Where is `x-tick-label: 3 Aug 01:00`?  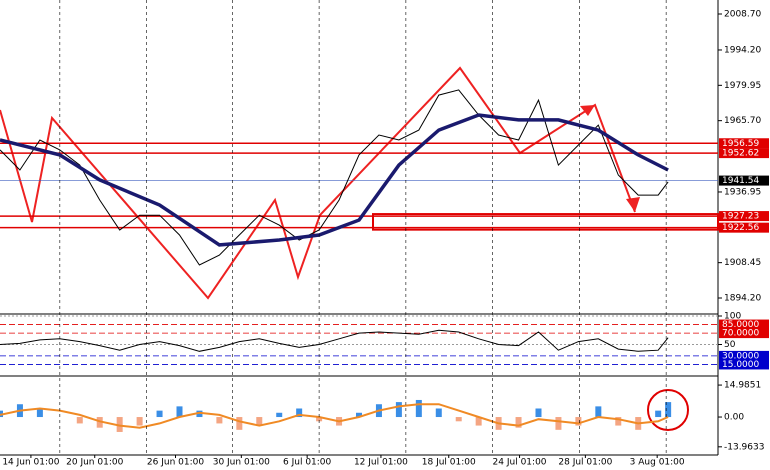
x-tick-label: 3 Aug 01:00 is located at coordinates (657, 463).